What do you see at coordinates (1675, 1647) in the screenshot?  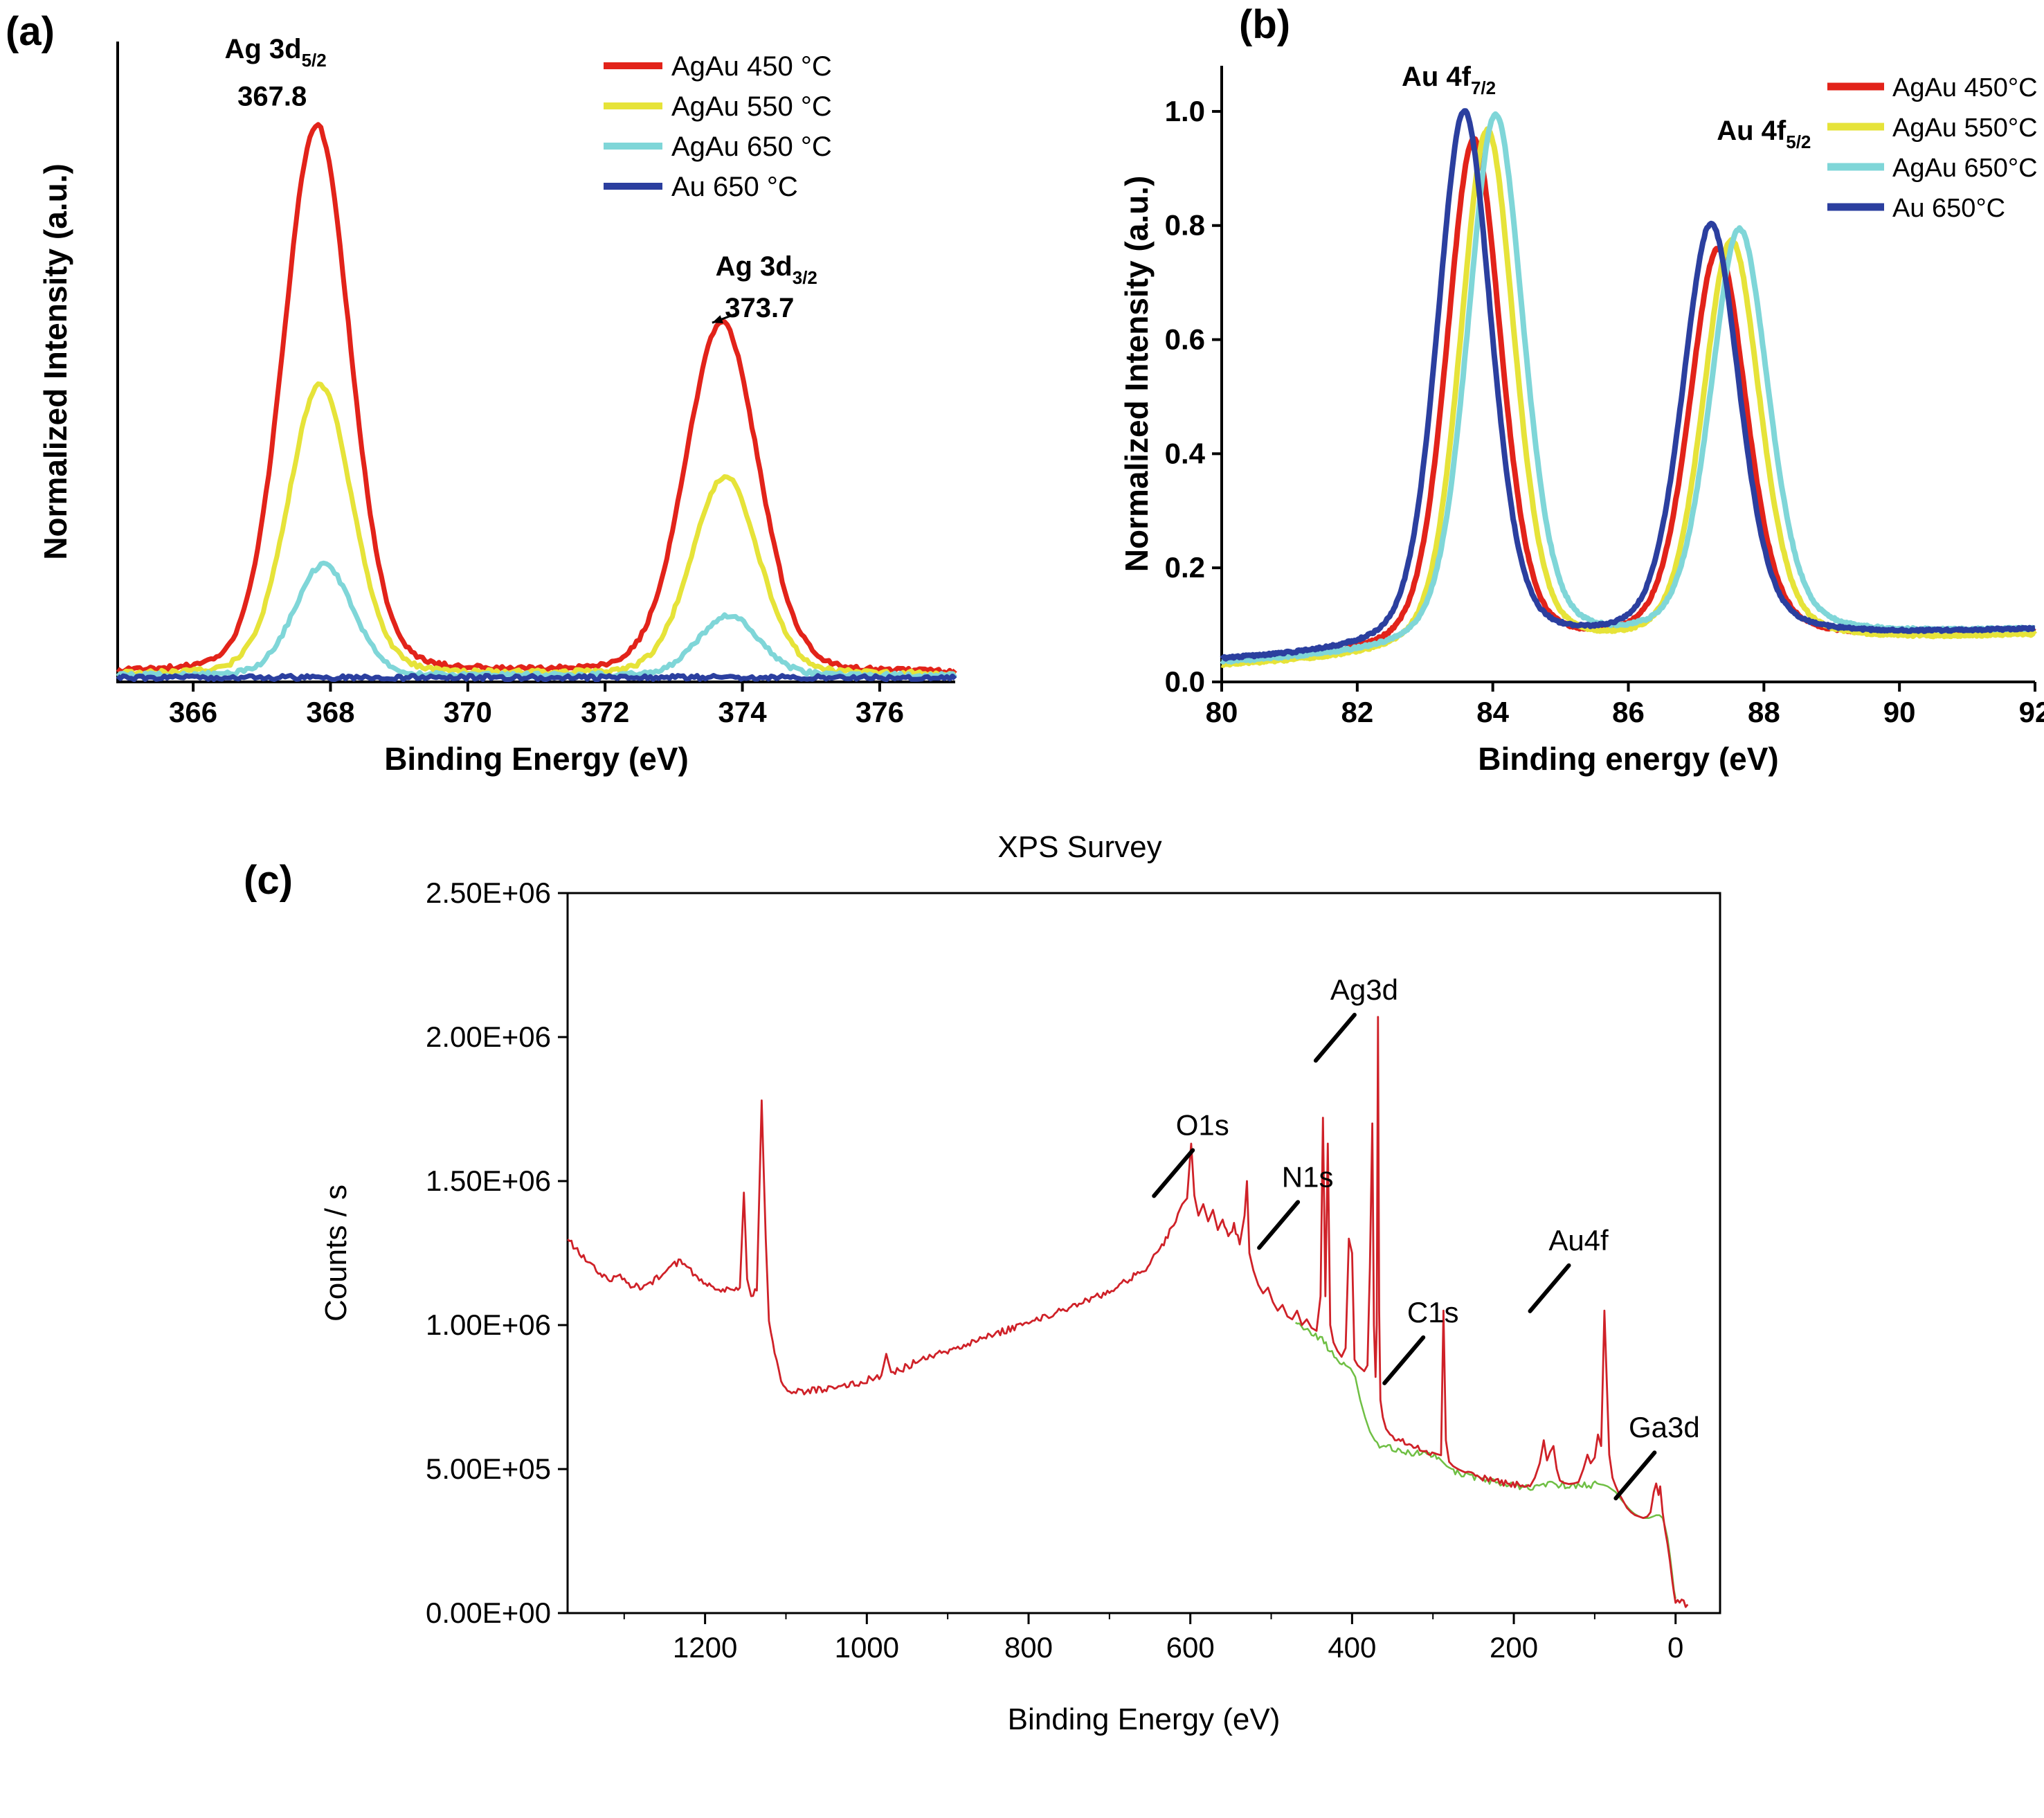 I see `panel-c-x-tick-label: 0` at bounding box center [1675, 1647].